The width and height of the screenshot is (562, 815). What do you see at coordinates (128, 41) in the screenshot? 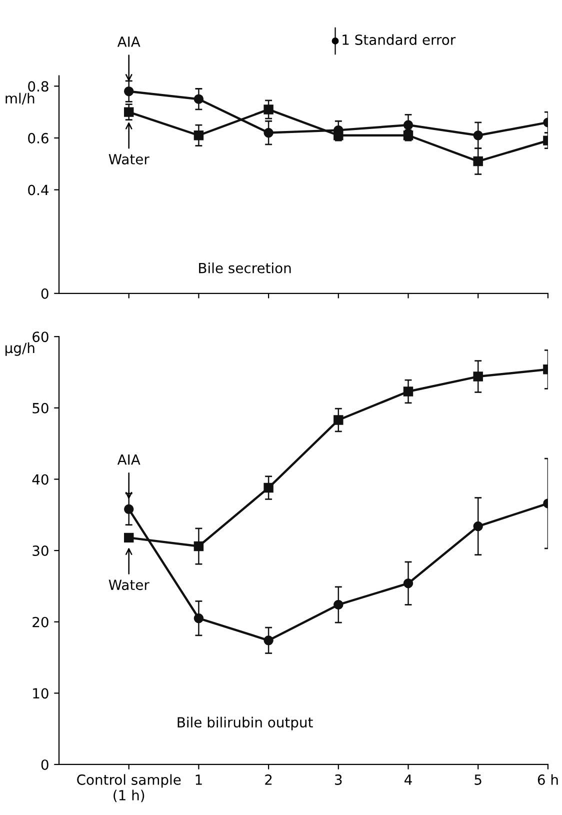
I see `text: AIA` at bounding box center [128, 41].